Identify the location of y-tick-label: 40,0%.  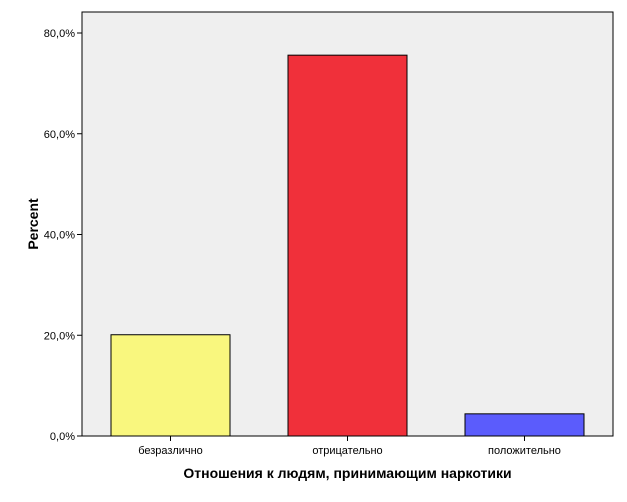
(59, 236).